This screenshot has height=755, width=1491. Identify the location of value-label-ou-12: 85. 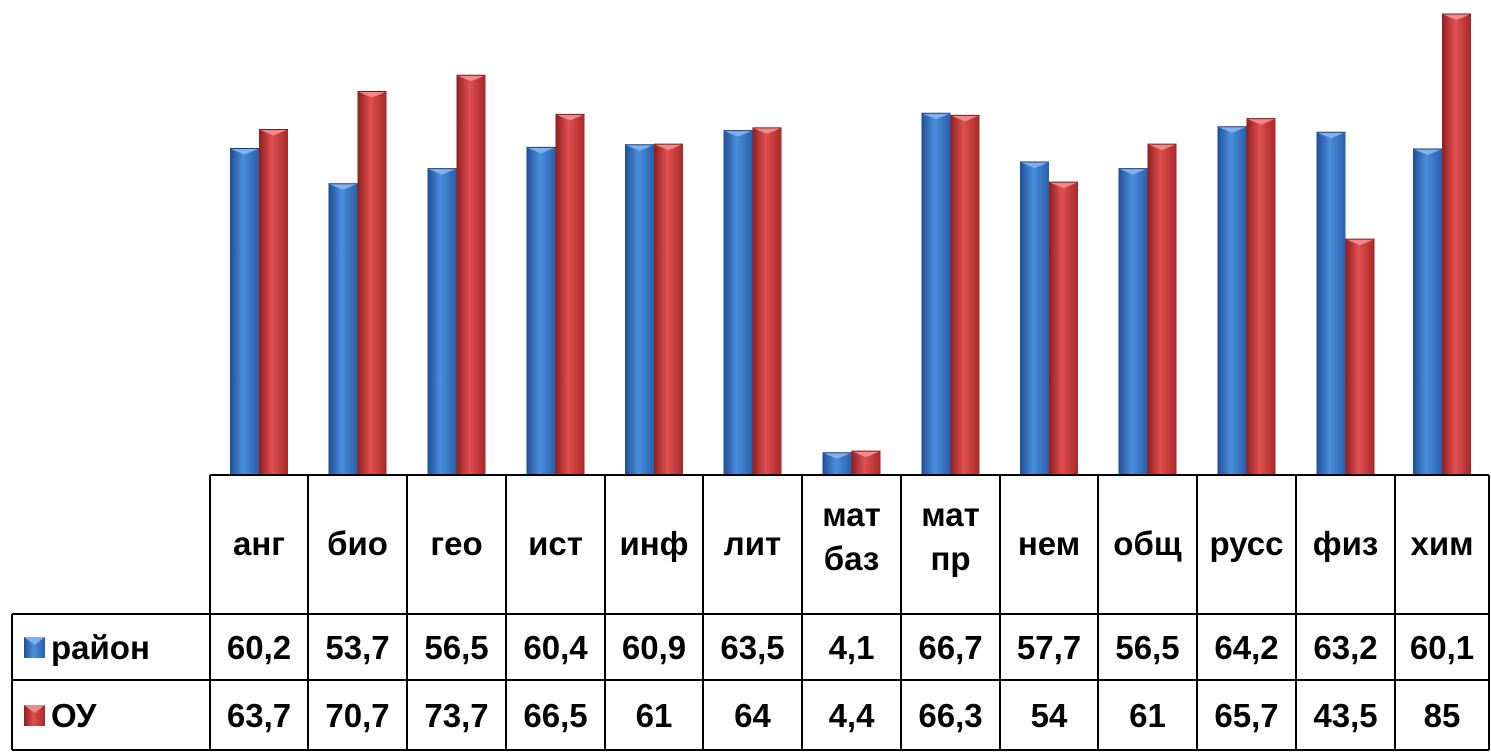
(1442, 715).